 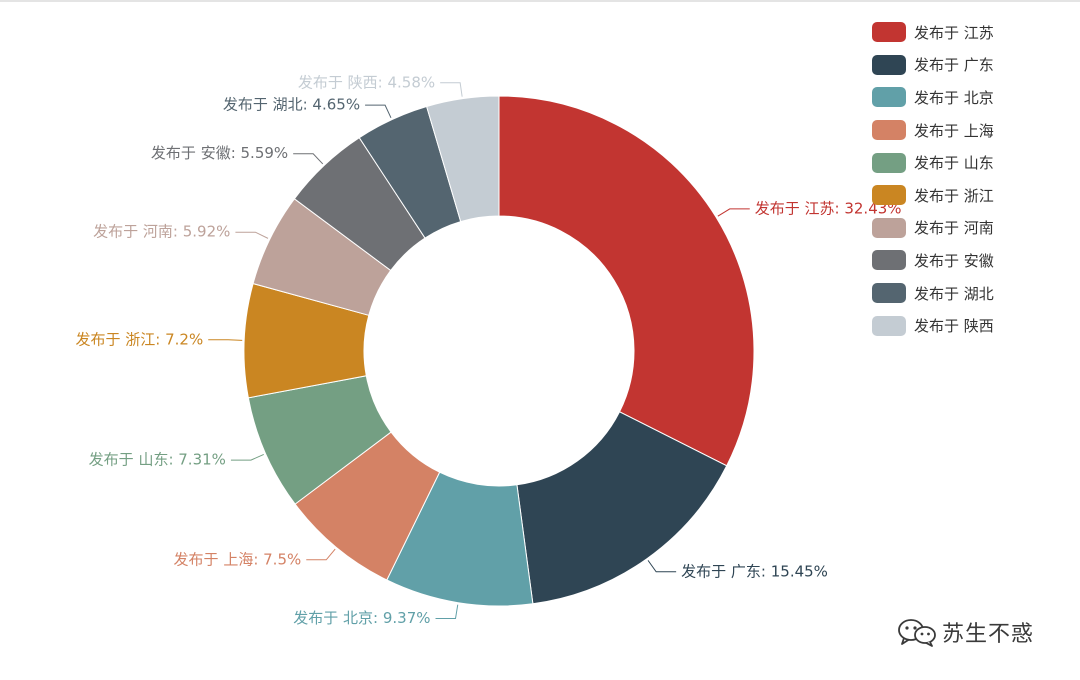 What do you see at coordinates (157, 460) in the screenshot?
I see `slice-label-4: 发布于 山东: 7.31%` at bounding box center [157, 460].